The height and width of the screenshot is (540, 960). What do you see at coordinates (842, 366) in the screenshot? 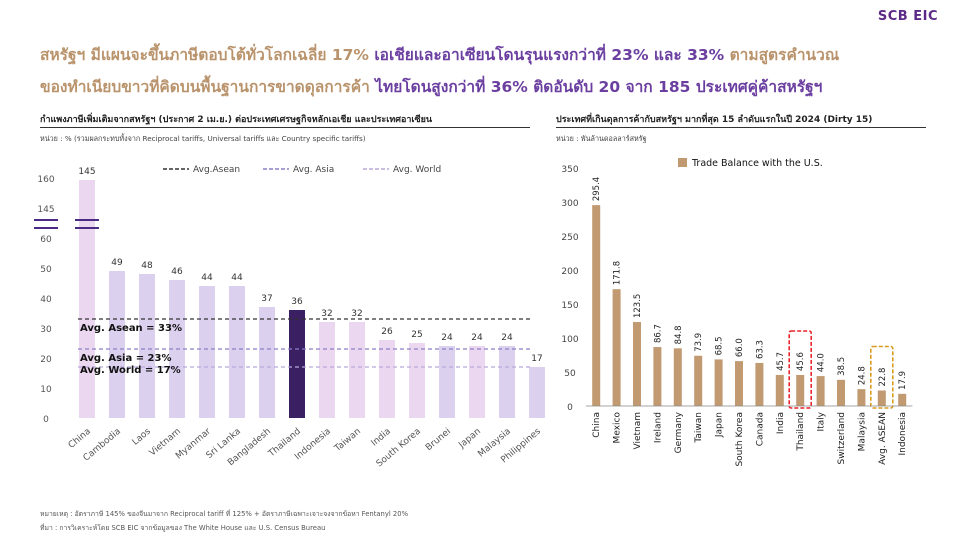
I see `data-label: 38.5` at bounding box center [842, 366].